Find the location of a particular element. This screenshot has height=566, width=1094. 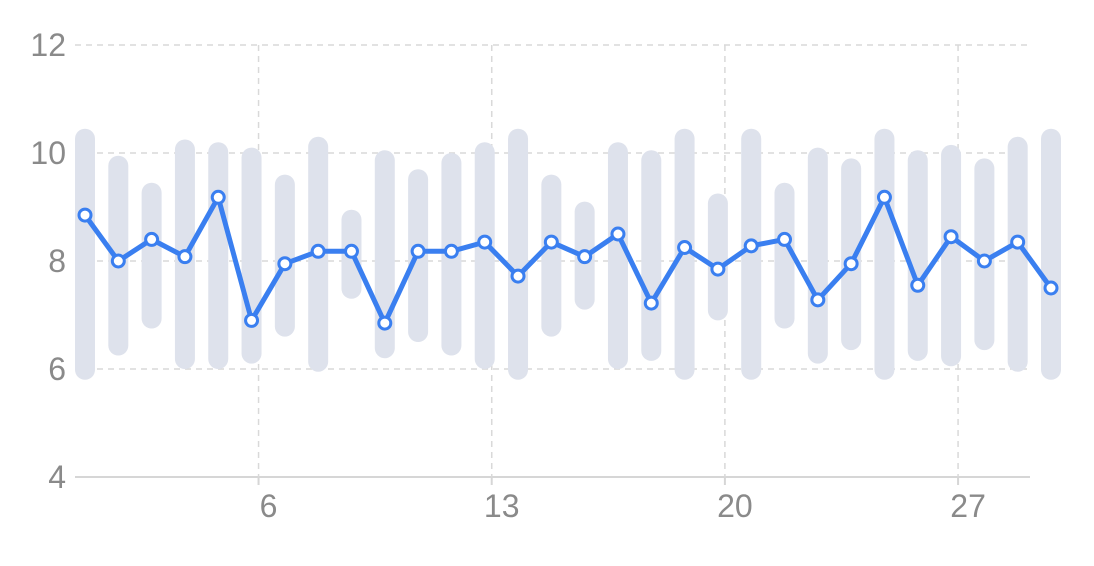

y-tick-label: 8 is located at coordinates (57, 261).